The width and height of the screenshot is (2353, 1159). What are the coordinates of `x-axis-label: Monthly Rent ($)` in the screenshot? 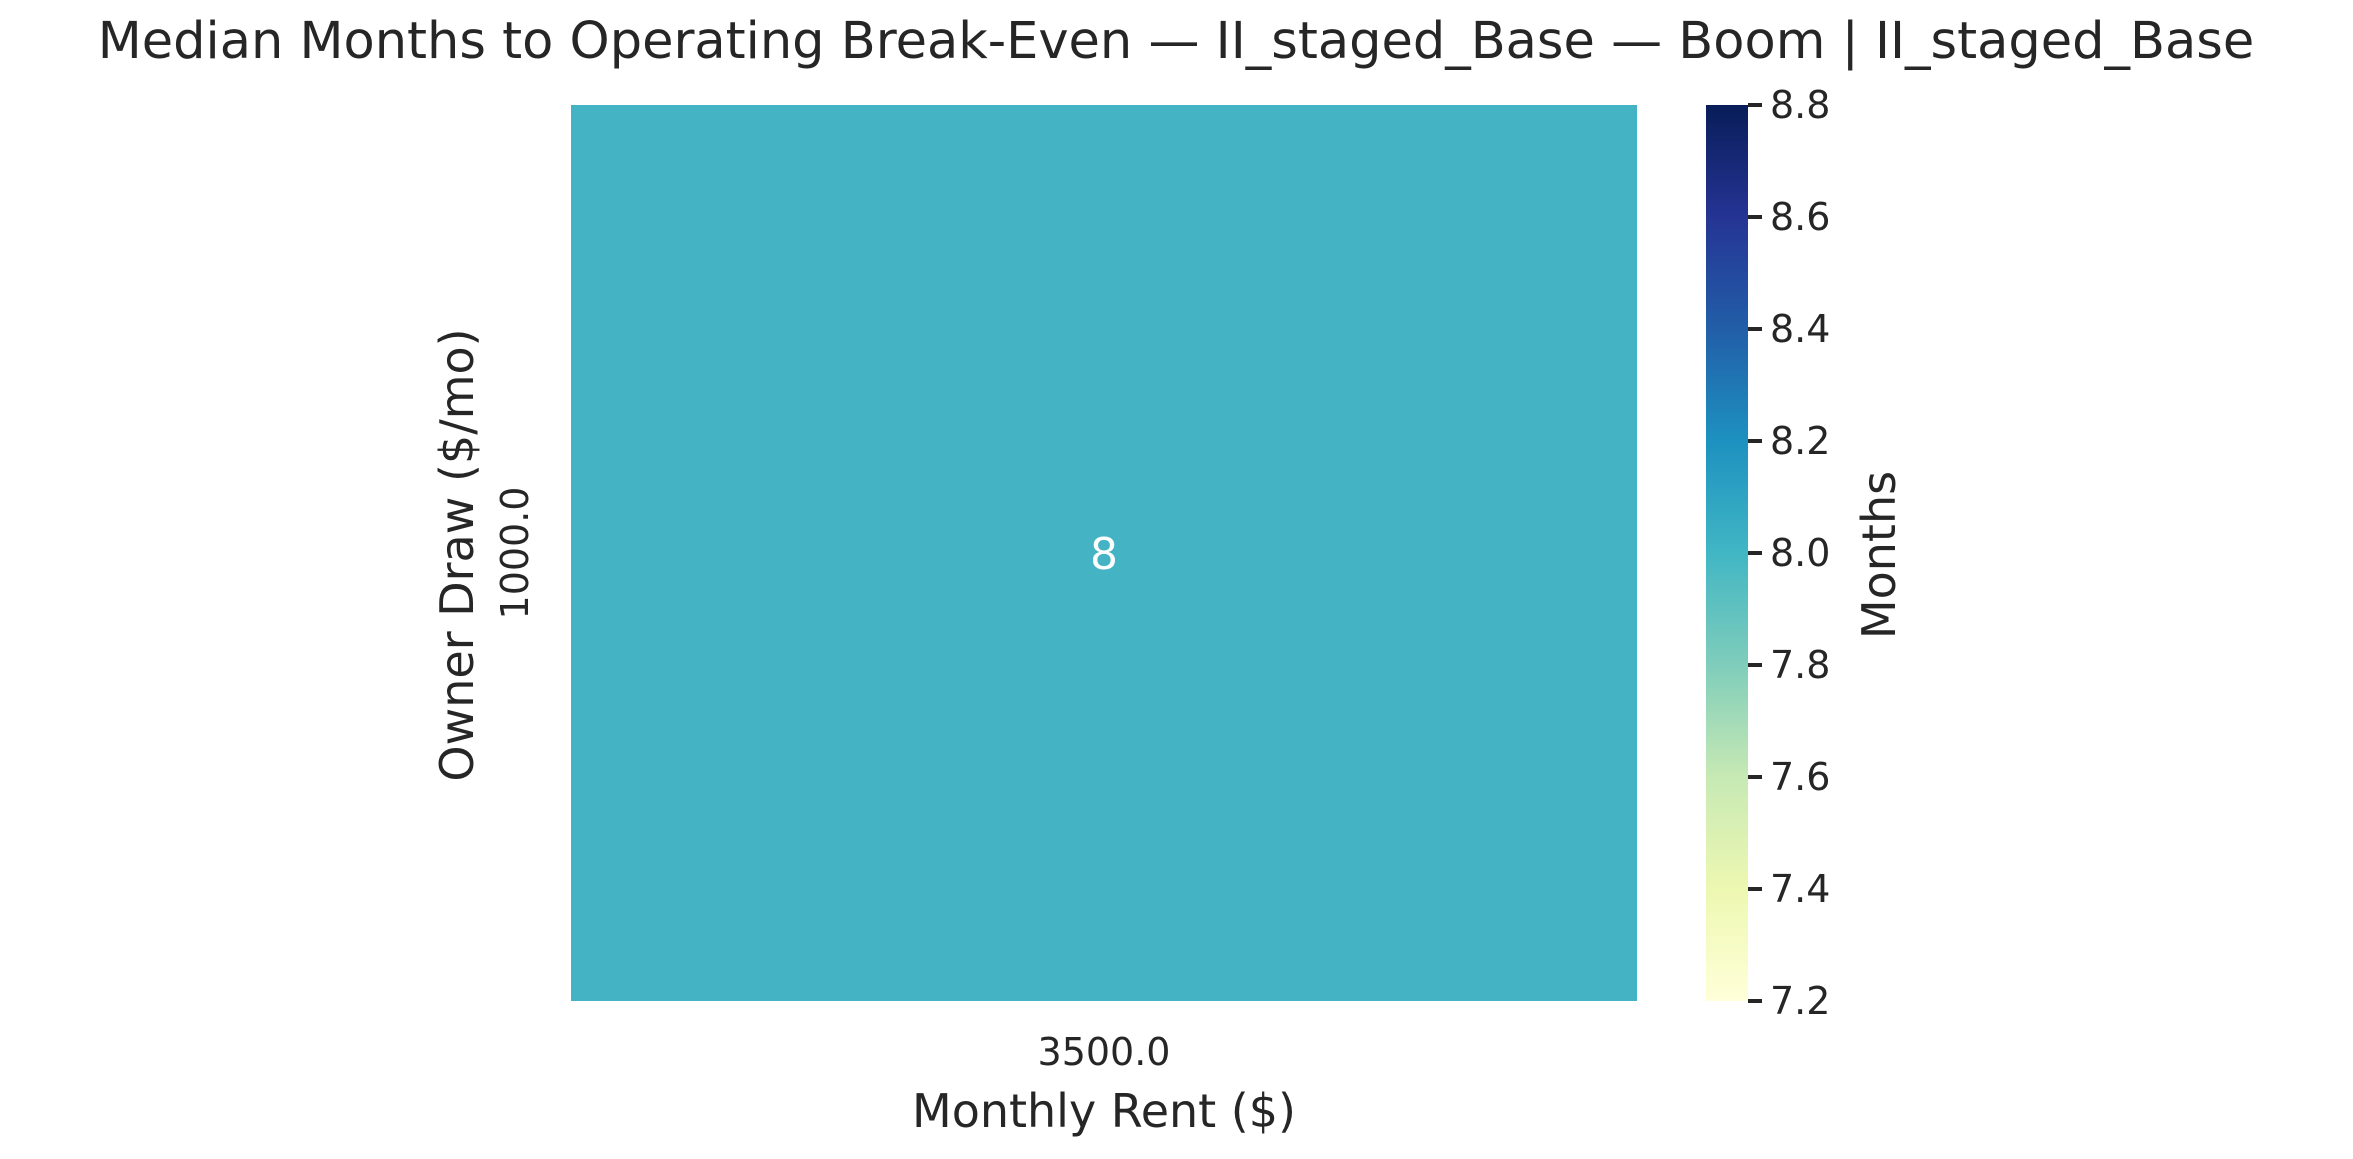 It's located at (1104, 1111).